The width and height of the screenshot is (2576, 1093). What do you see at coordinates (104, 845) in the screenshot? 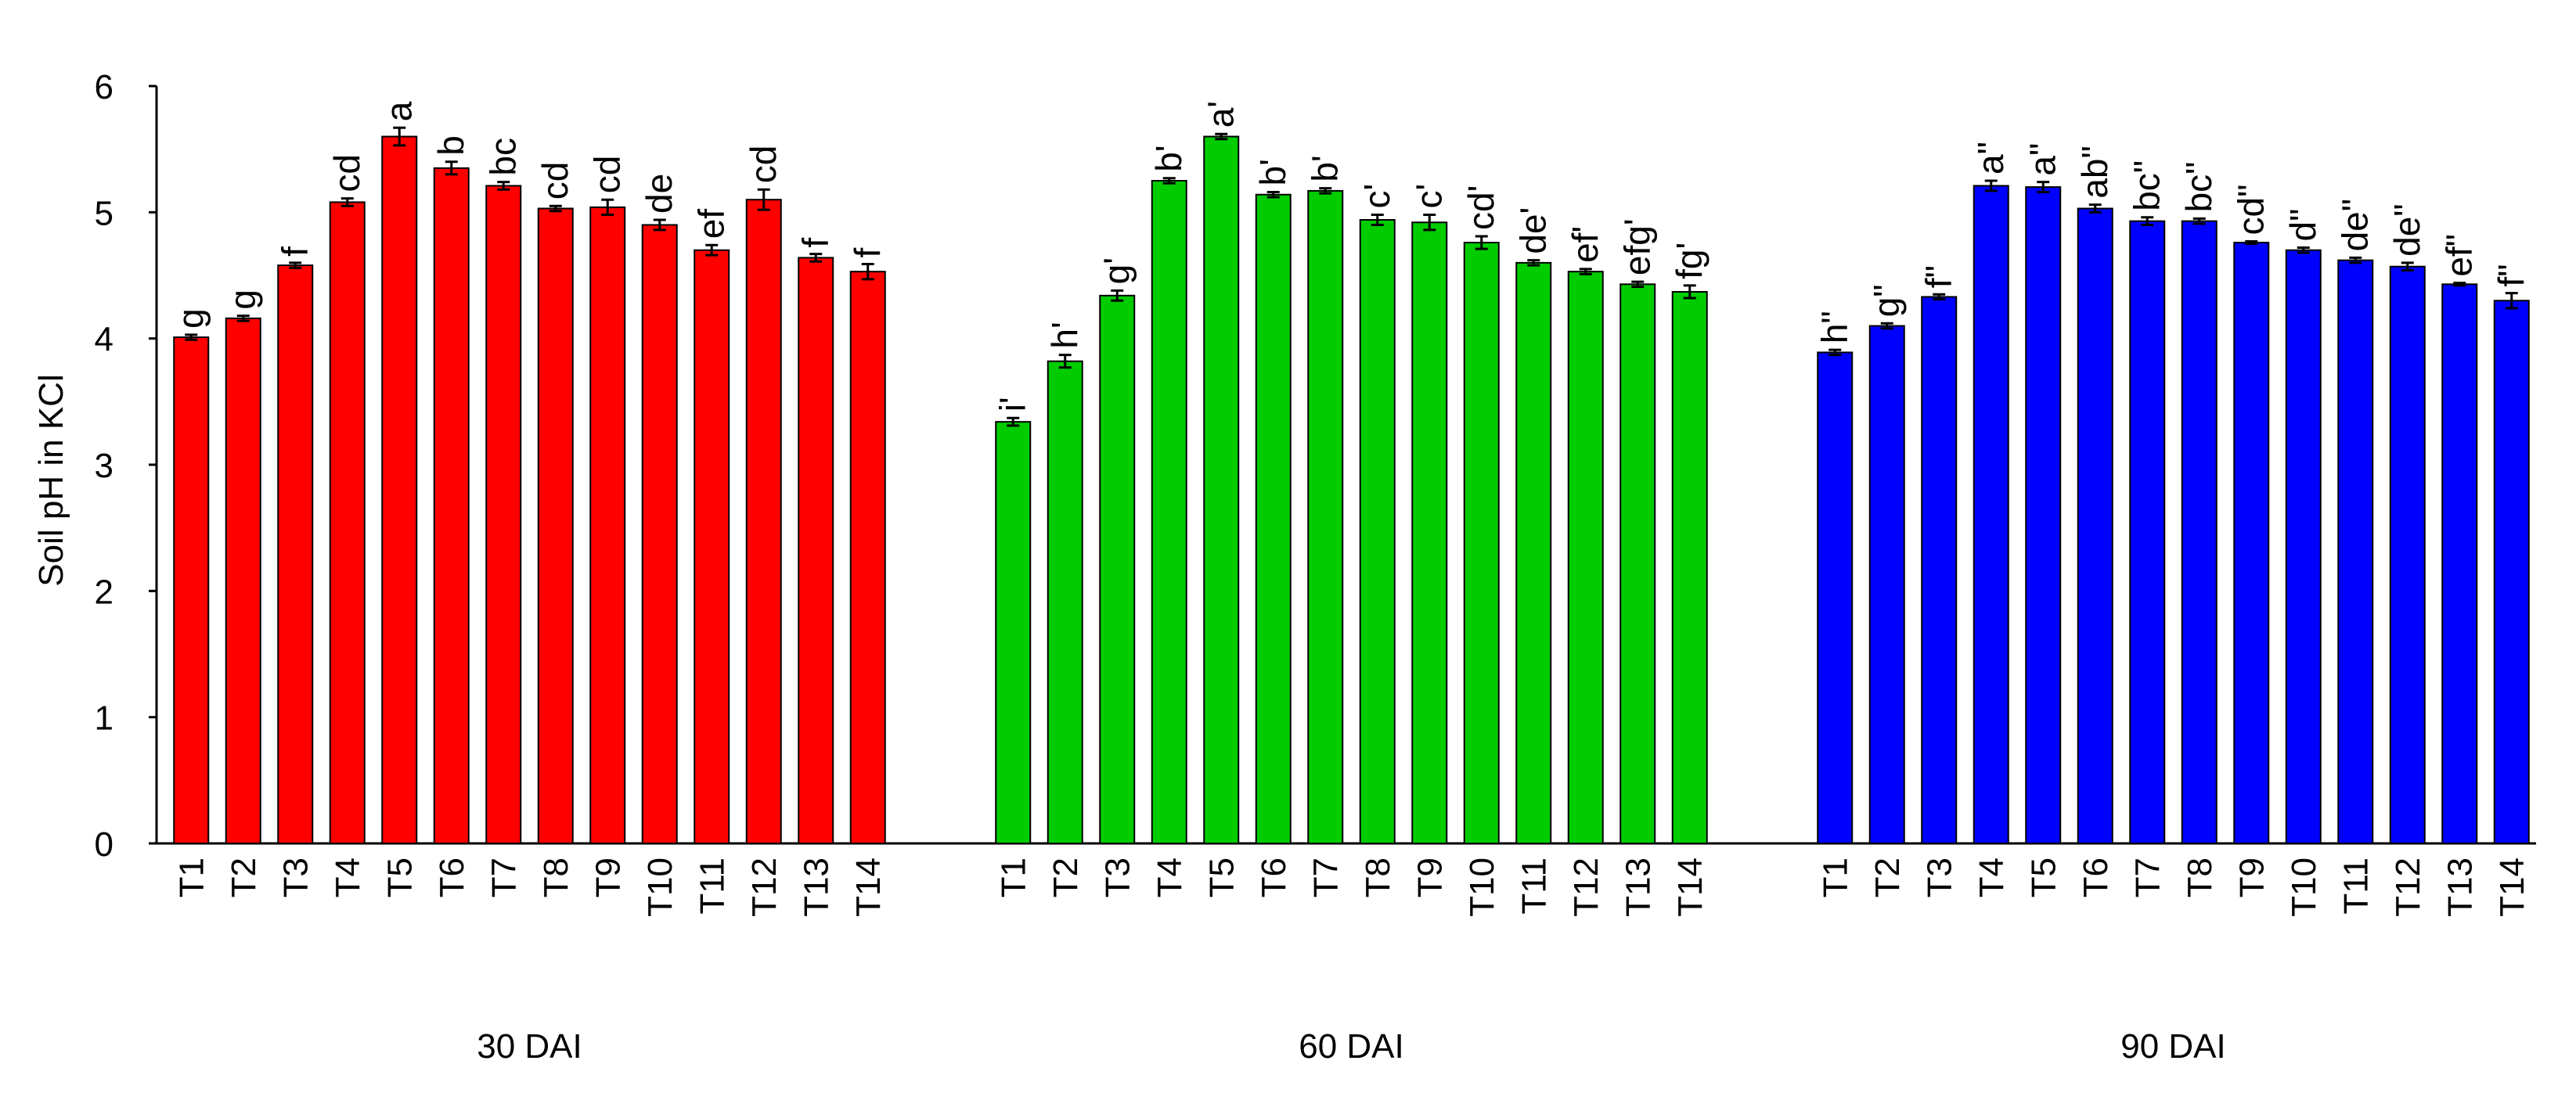
I see `y-tick-label: 0` at bounding box center [104, 845].